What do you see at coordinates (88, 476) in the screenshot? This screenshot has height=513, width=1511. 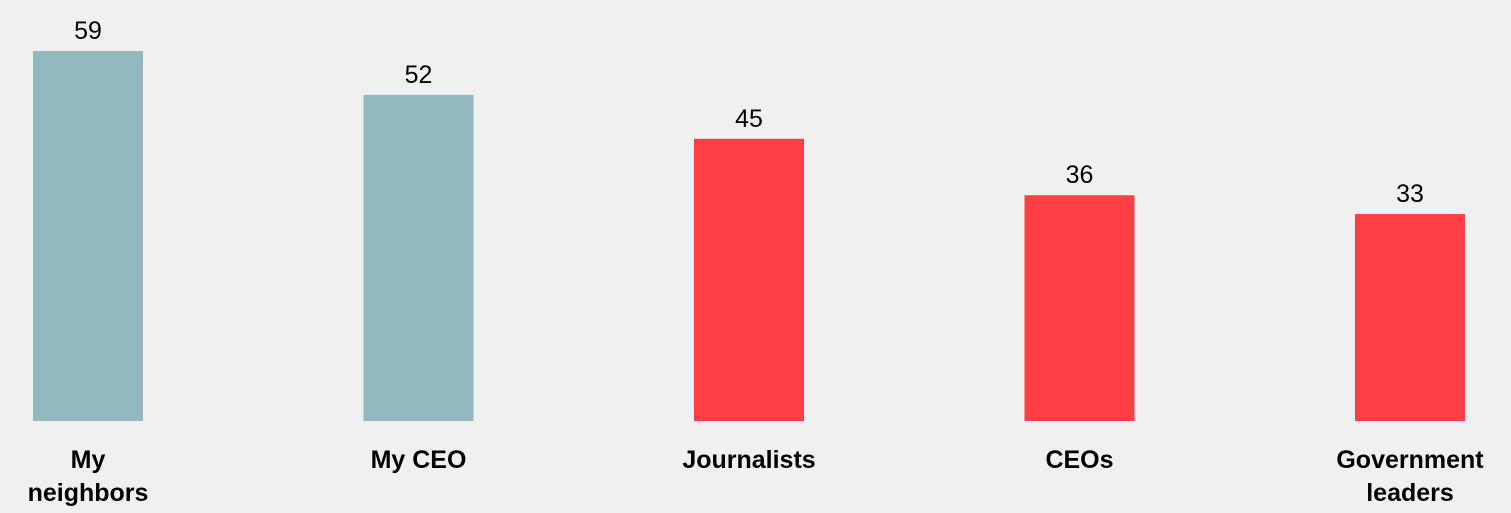 I see `category-label-my-neighbors: My neighbors` at bounding box center [88, 476].